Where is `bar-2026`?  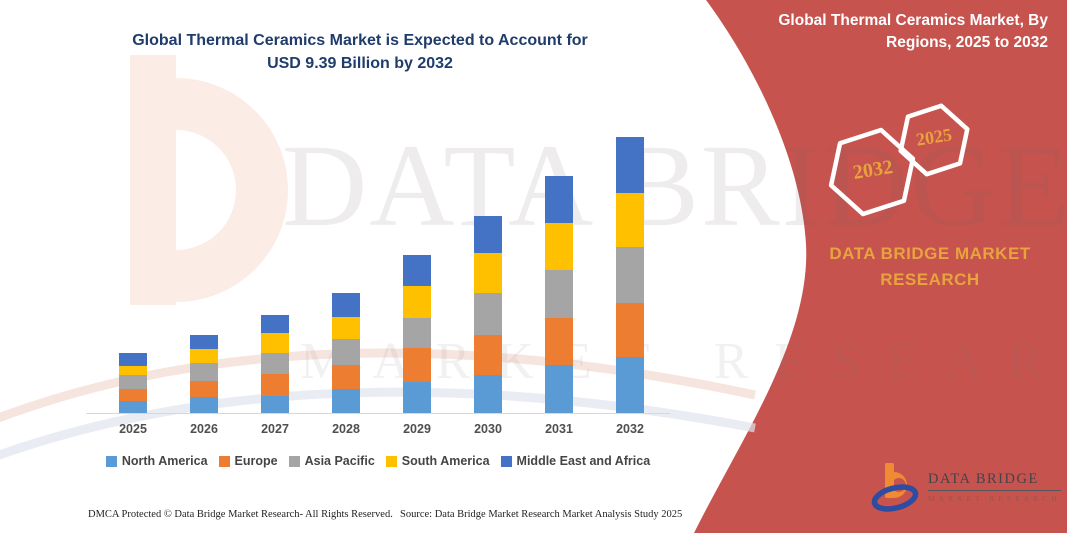
bar-2026 is located at coordinates (204, 374).